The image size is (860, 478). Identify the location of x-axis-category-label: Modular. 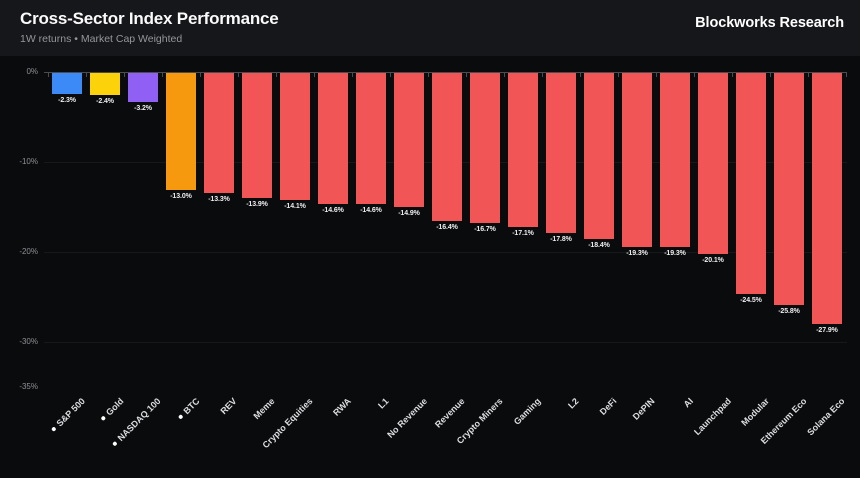
(755, 412).